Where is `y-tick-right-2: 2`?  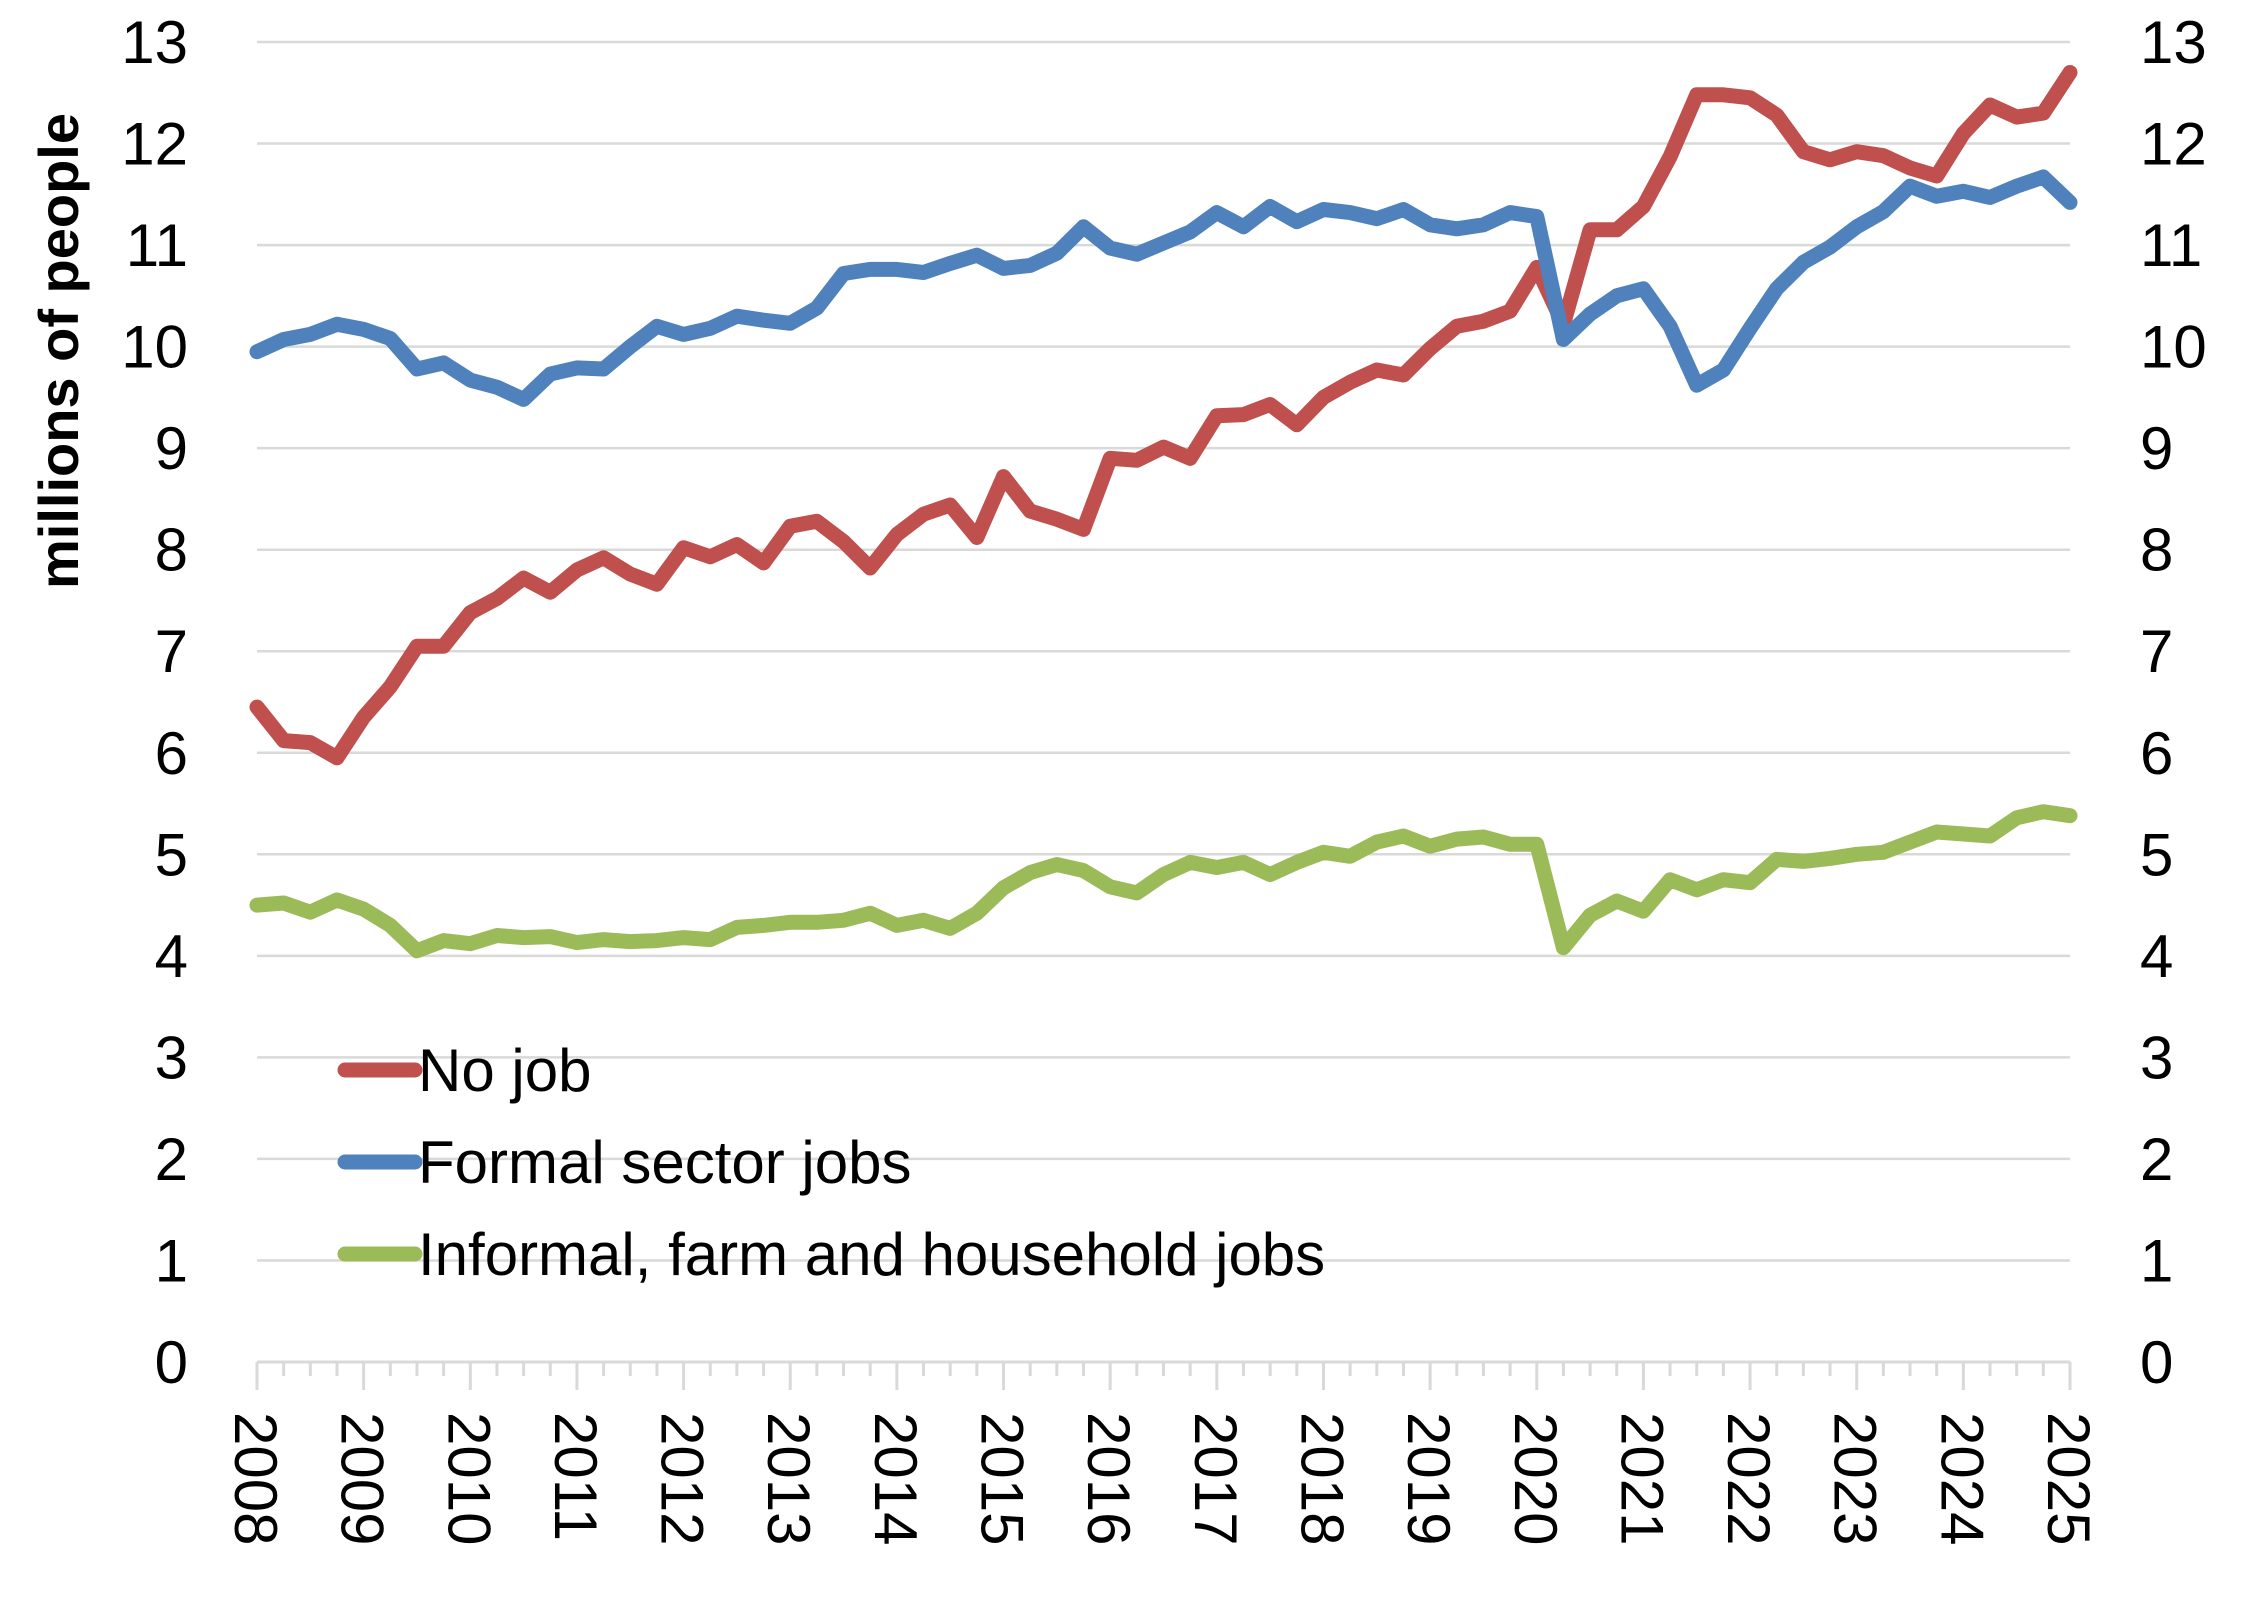
y-tick-right-2: 2 is located at coordinates (2156, 1159).